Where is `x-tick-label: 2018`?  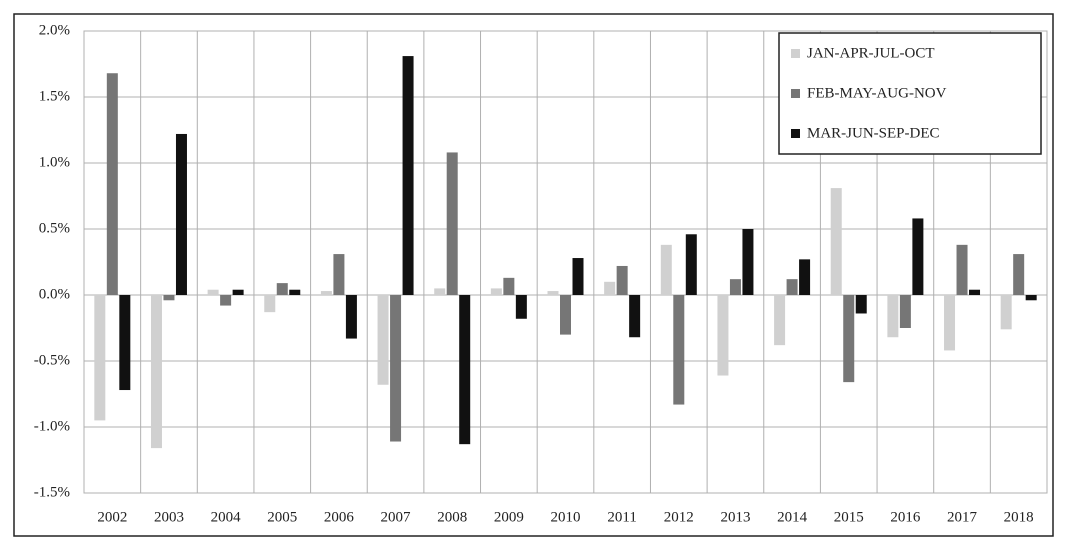 x-tick-label: 2018 is located at coordinates (1019, 517).